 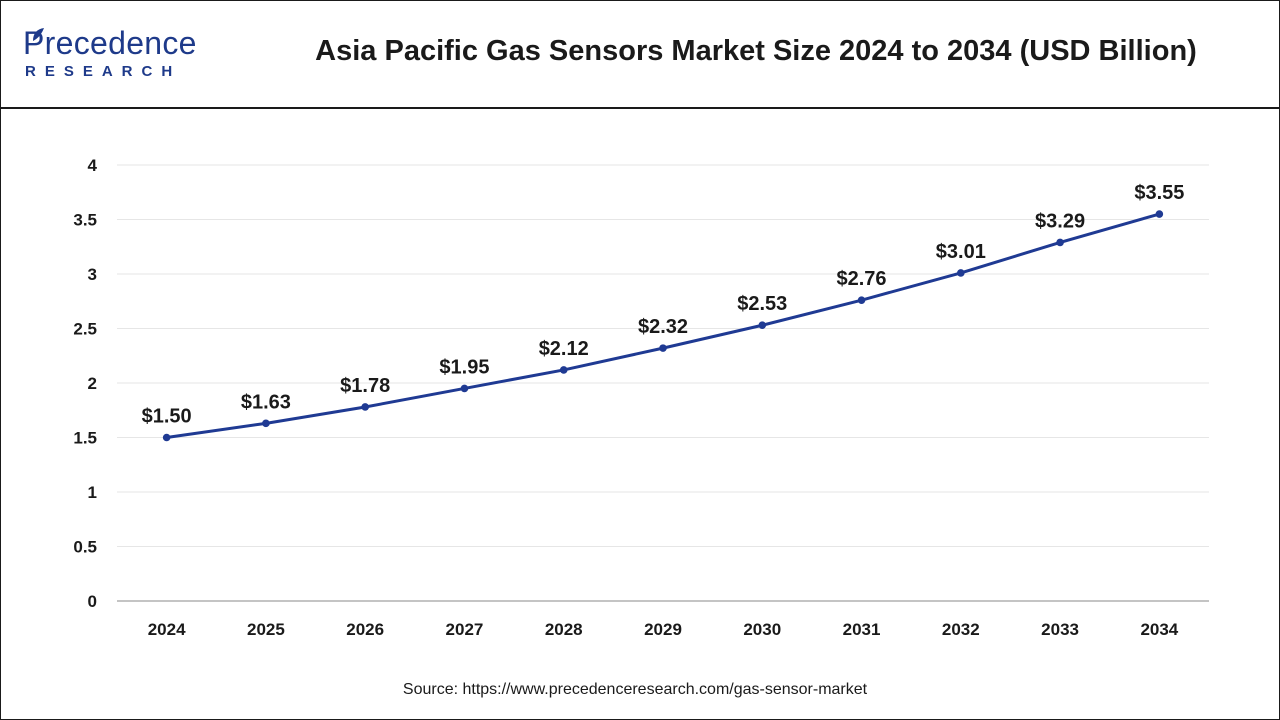 What do you see at coordinates (103, 71) in the screenshot?
I see `logo-subtitle: RESEARCH` at bounding box center [103, 71].